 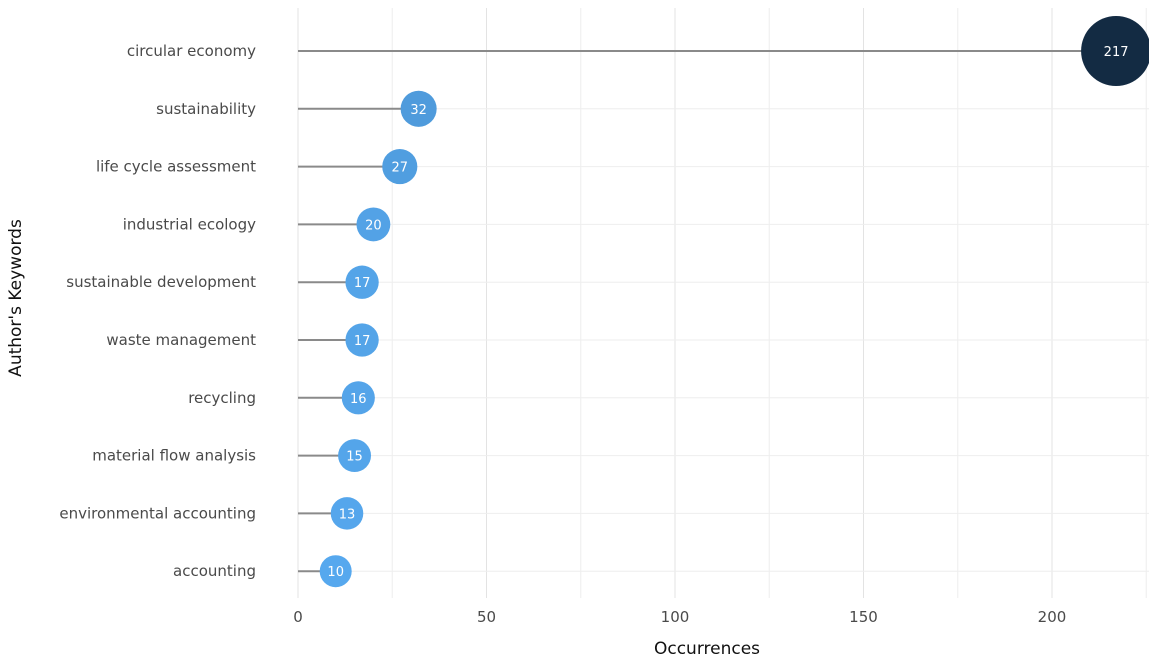 I want to click on y-tick-label: material flow analysis, so click(x=174, y=456).